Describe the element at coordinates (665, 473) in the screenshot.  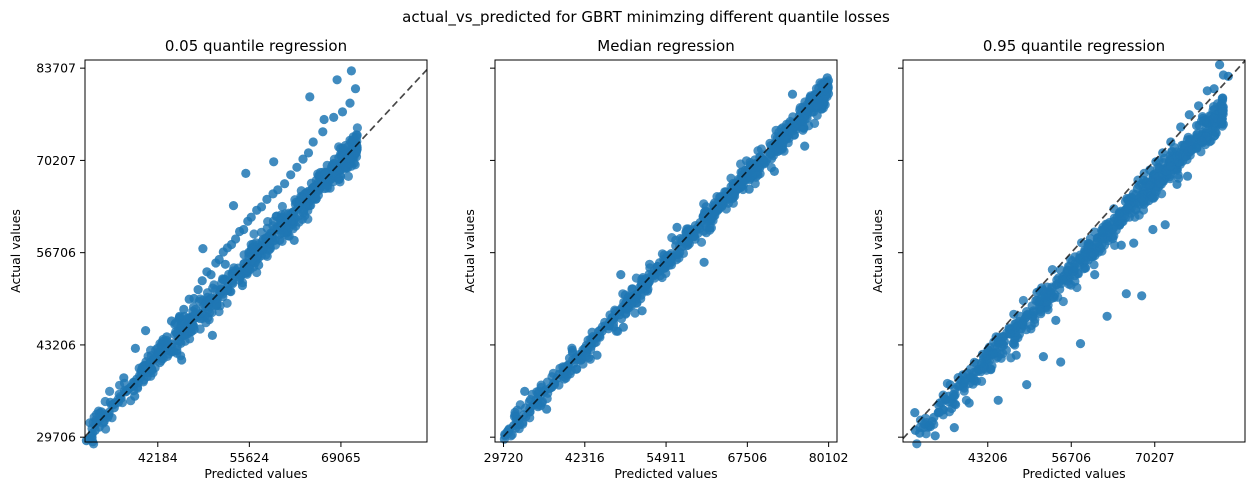
I see `x-axis-label: Predicted values` at that location.